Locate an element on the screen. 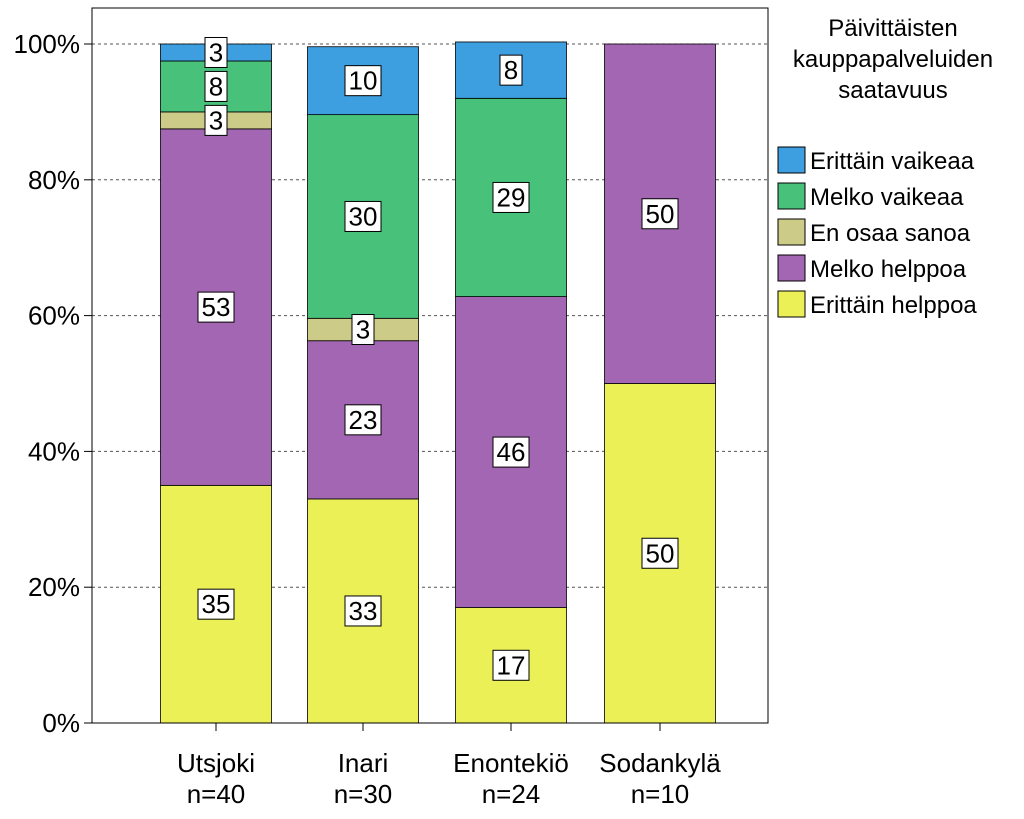 The image size is (1024, 819). legend-entry: Erittäin vaikeaa is located at coordinates (892, 161).